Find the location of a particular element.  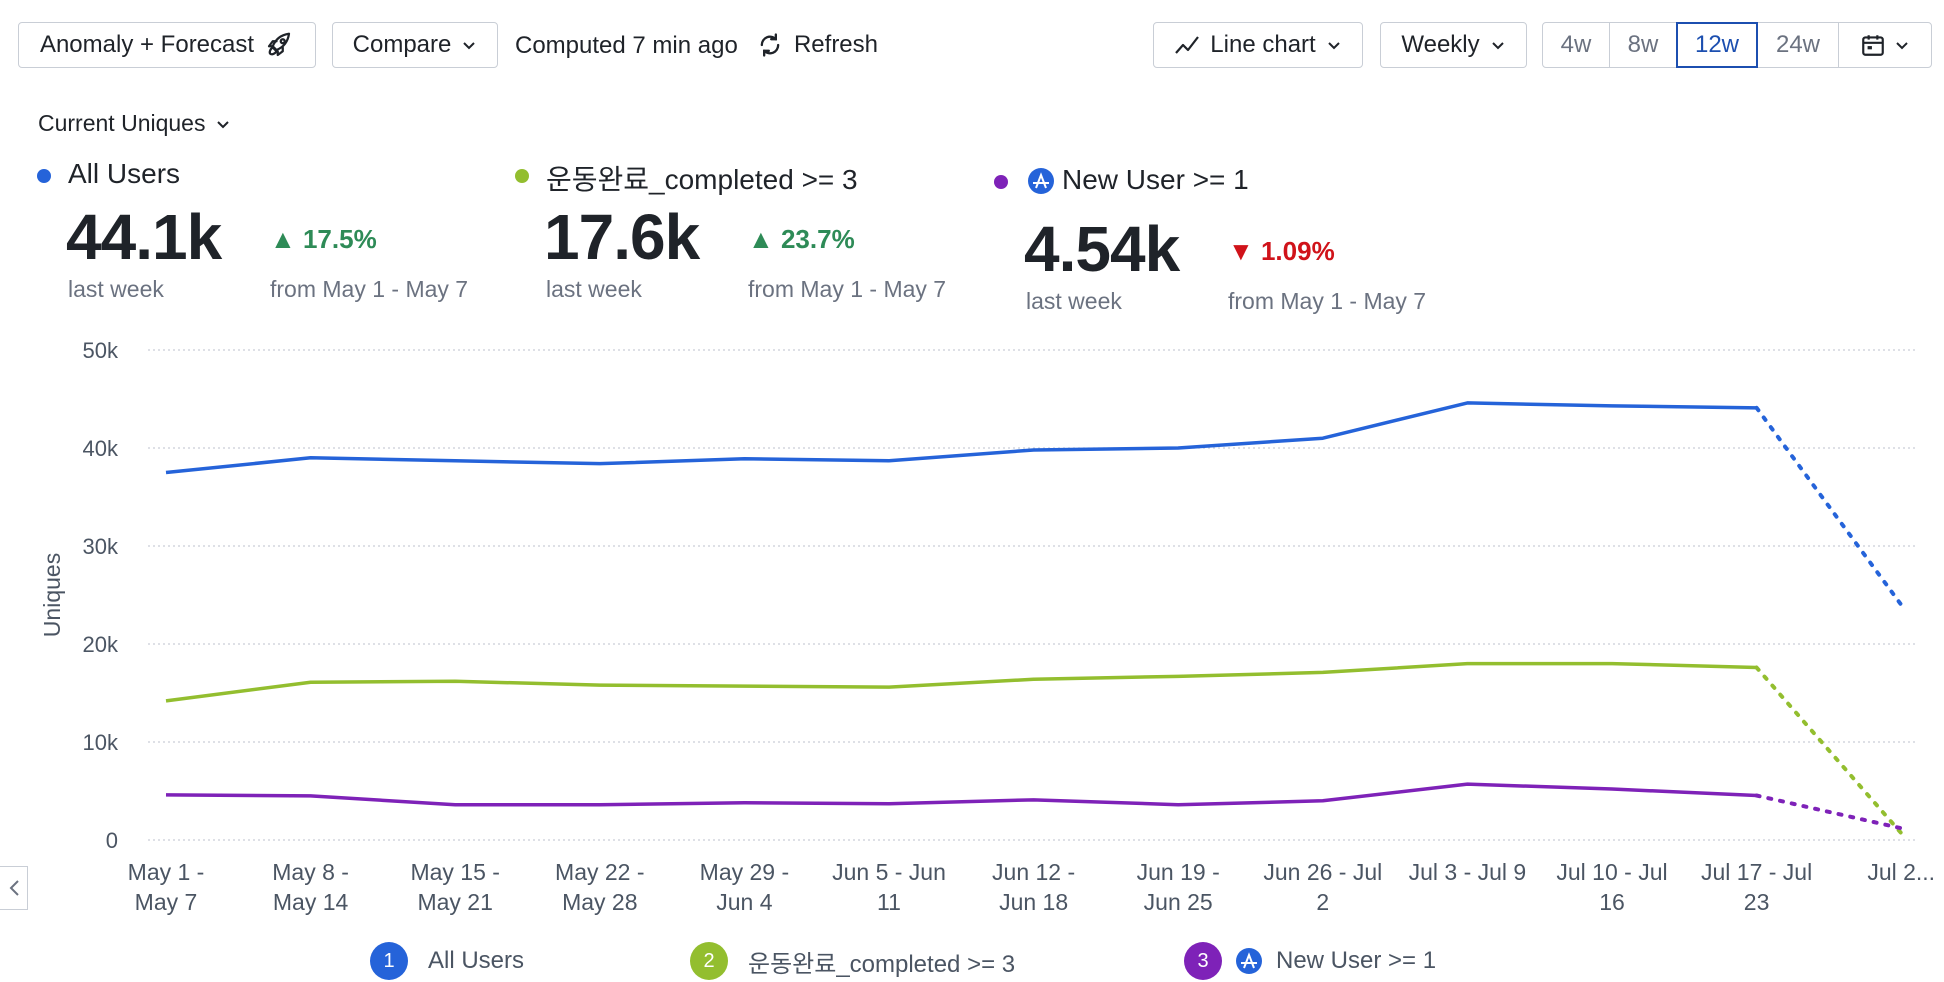

refresh-button: Refresh is located at coordinates (817, 45).